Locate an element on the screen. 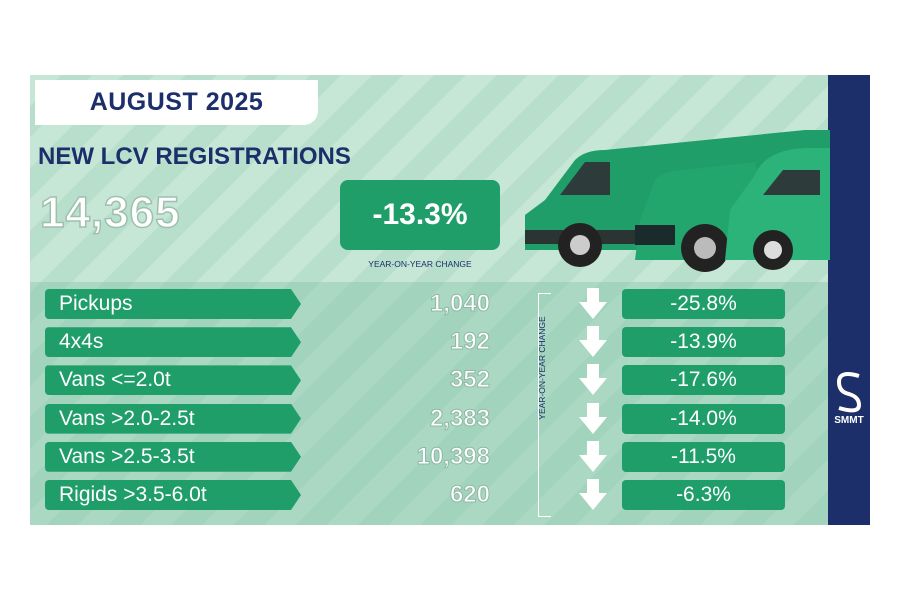  count: 192 is located at coordinates (469, 342).